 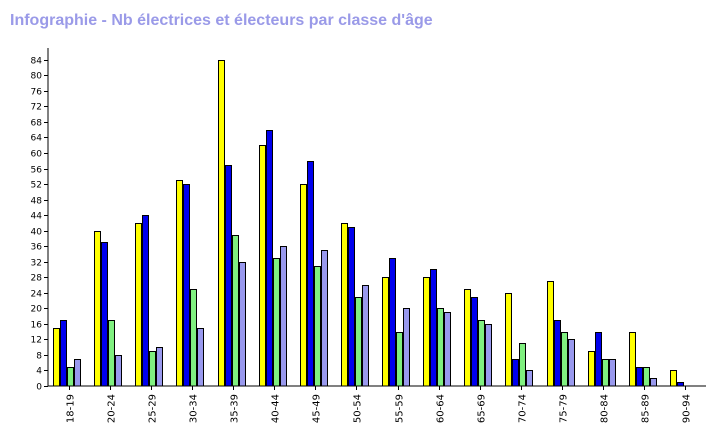 What do you see at coordinates (37, 171) in the screenshot?
I see `y-tick-label: 56` at bounding box center [37, 171].